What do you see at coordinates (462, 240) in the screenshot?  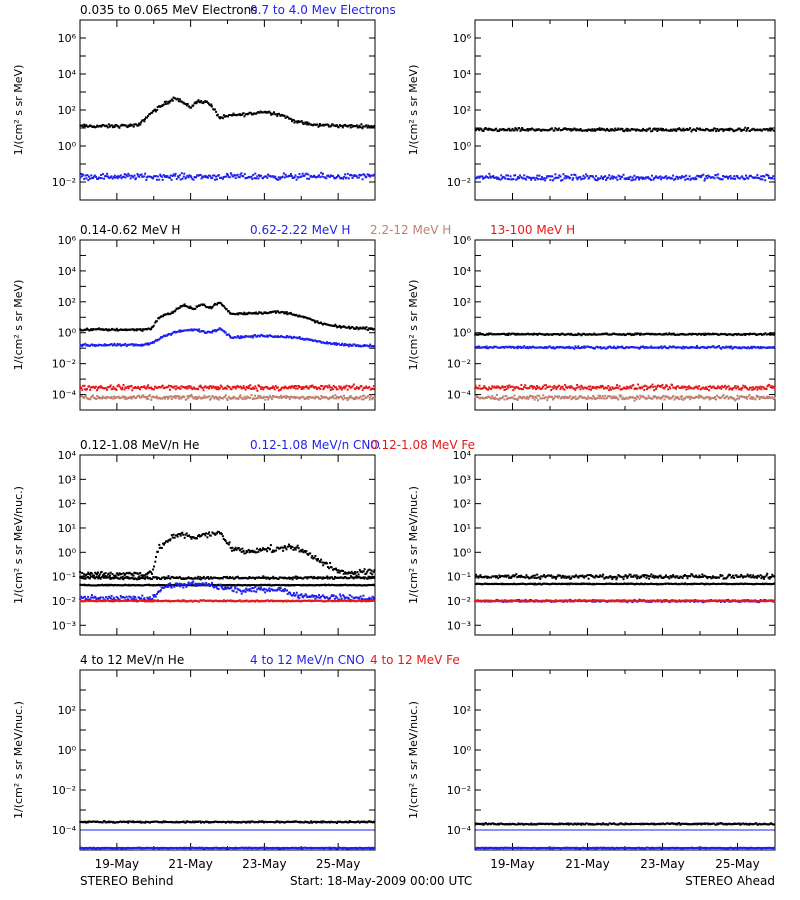 I see `y-tick-label: 10⁶` at bounding box center [462, 240].